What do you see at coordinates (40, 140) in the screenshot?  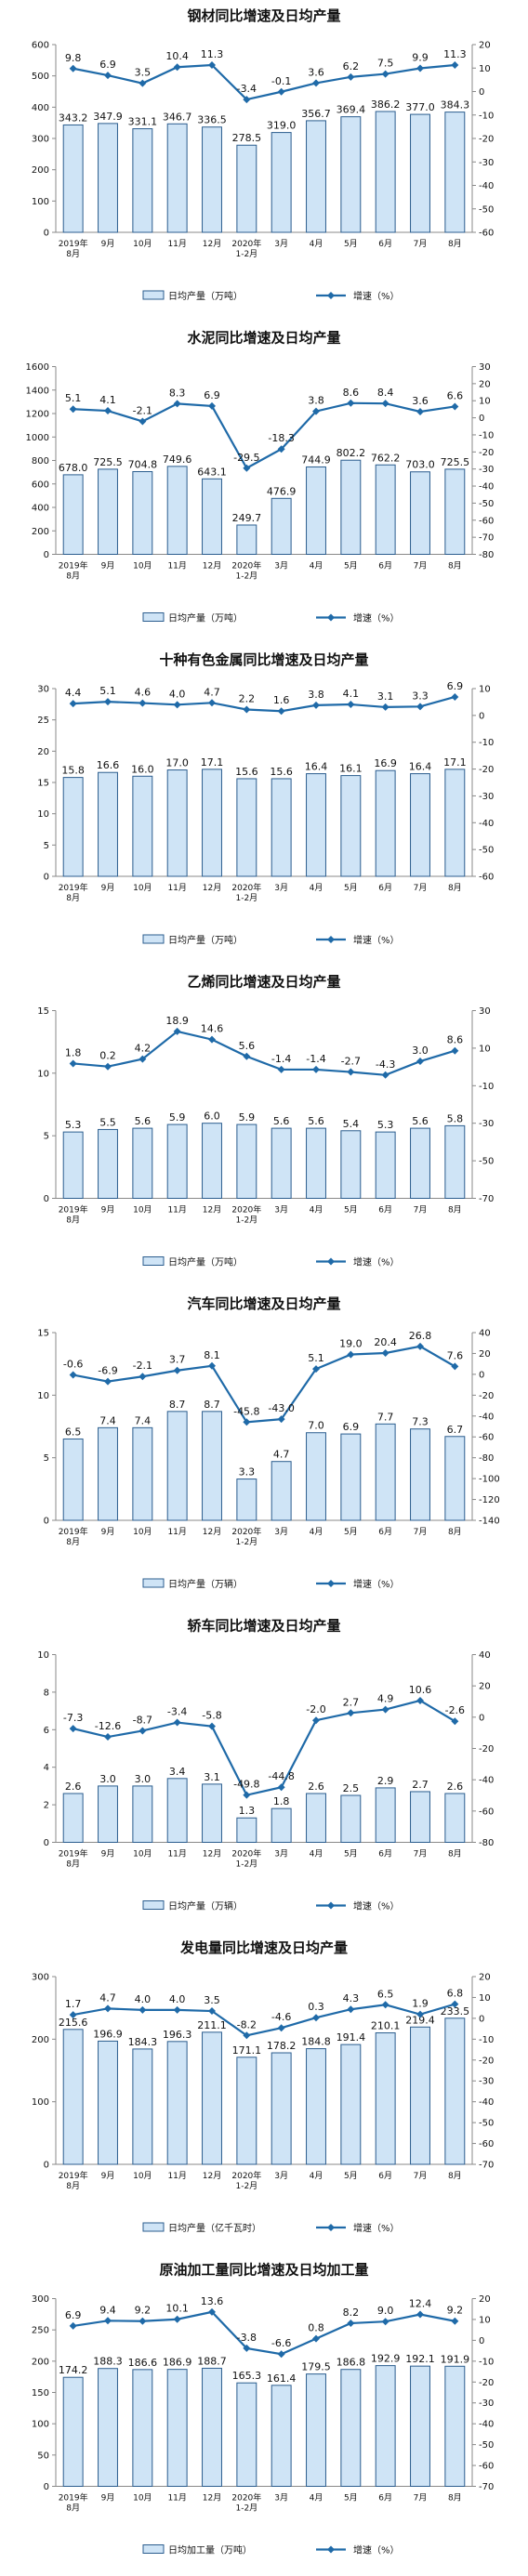 I see `left-tick-label: 300` at bounding box center [40, 140].